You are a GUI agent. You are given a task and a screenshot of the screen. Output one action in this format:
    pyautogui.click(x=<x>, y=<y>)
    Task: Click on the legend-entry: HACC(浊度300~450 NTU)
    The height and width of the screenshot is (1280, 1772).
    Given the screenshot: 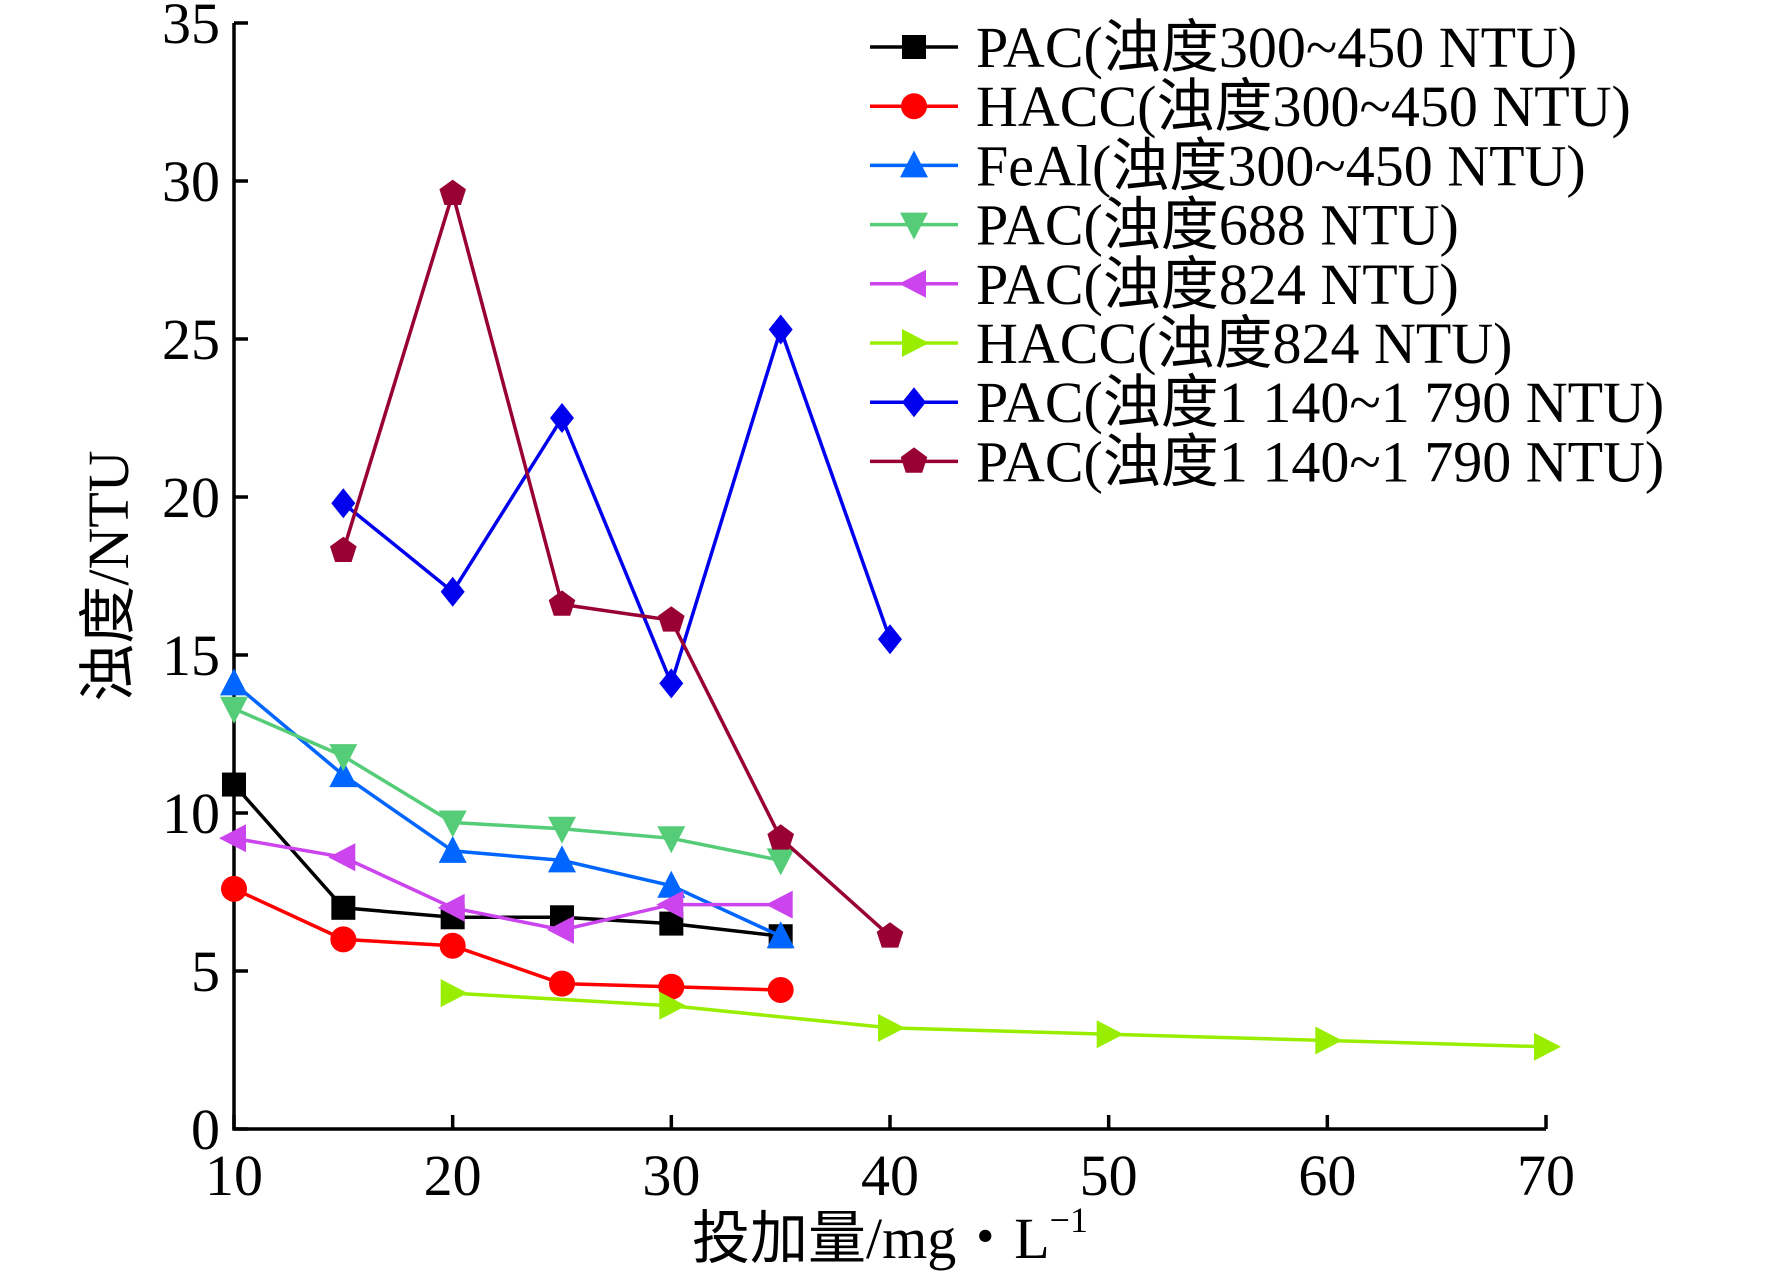 What is the action you would take?
    pyautogui.click(x=1250, y=106)
    